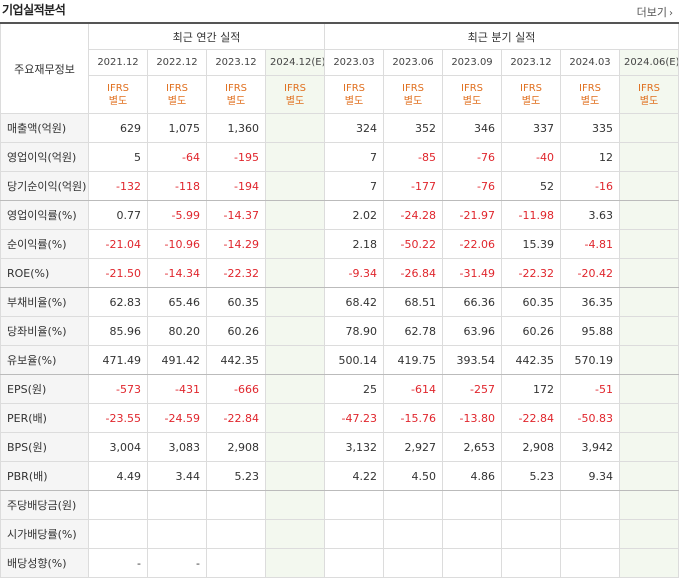  I want to click on metric-value: -31.49, so click(472, 273).